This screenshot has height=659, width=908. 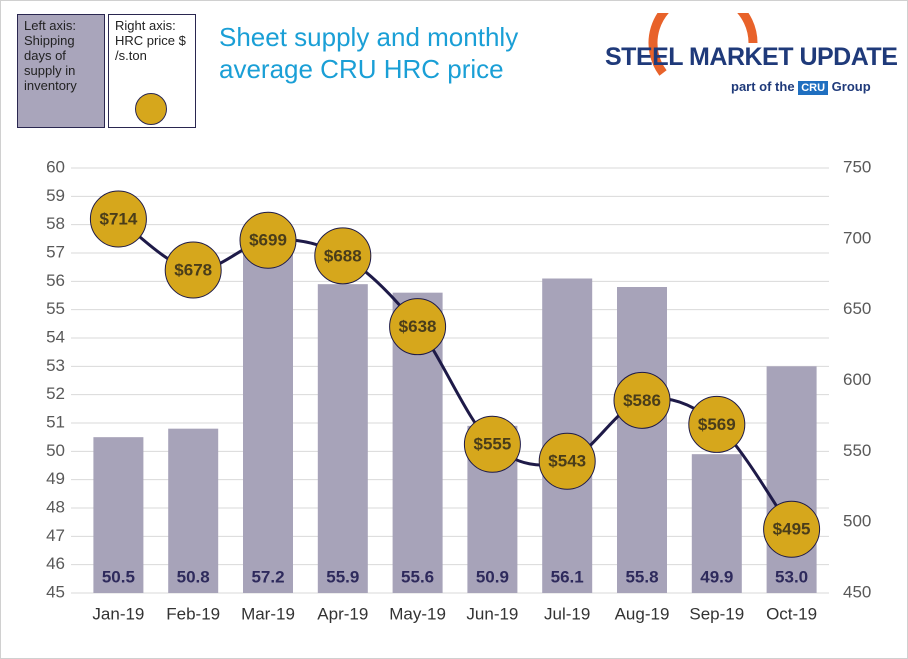 What do you see at coordinates (55, 223) in the screenshot?
I see `y-tick-label: 58` at bounding box center [55, 223].